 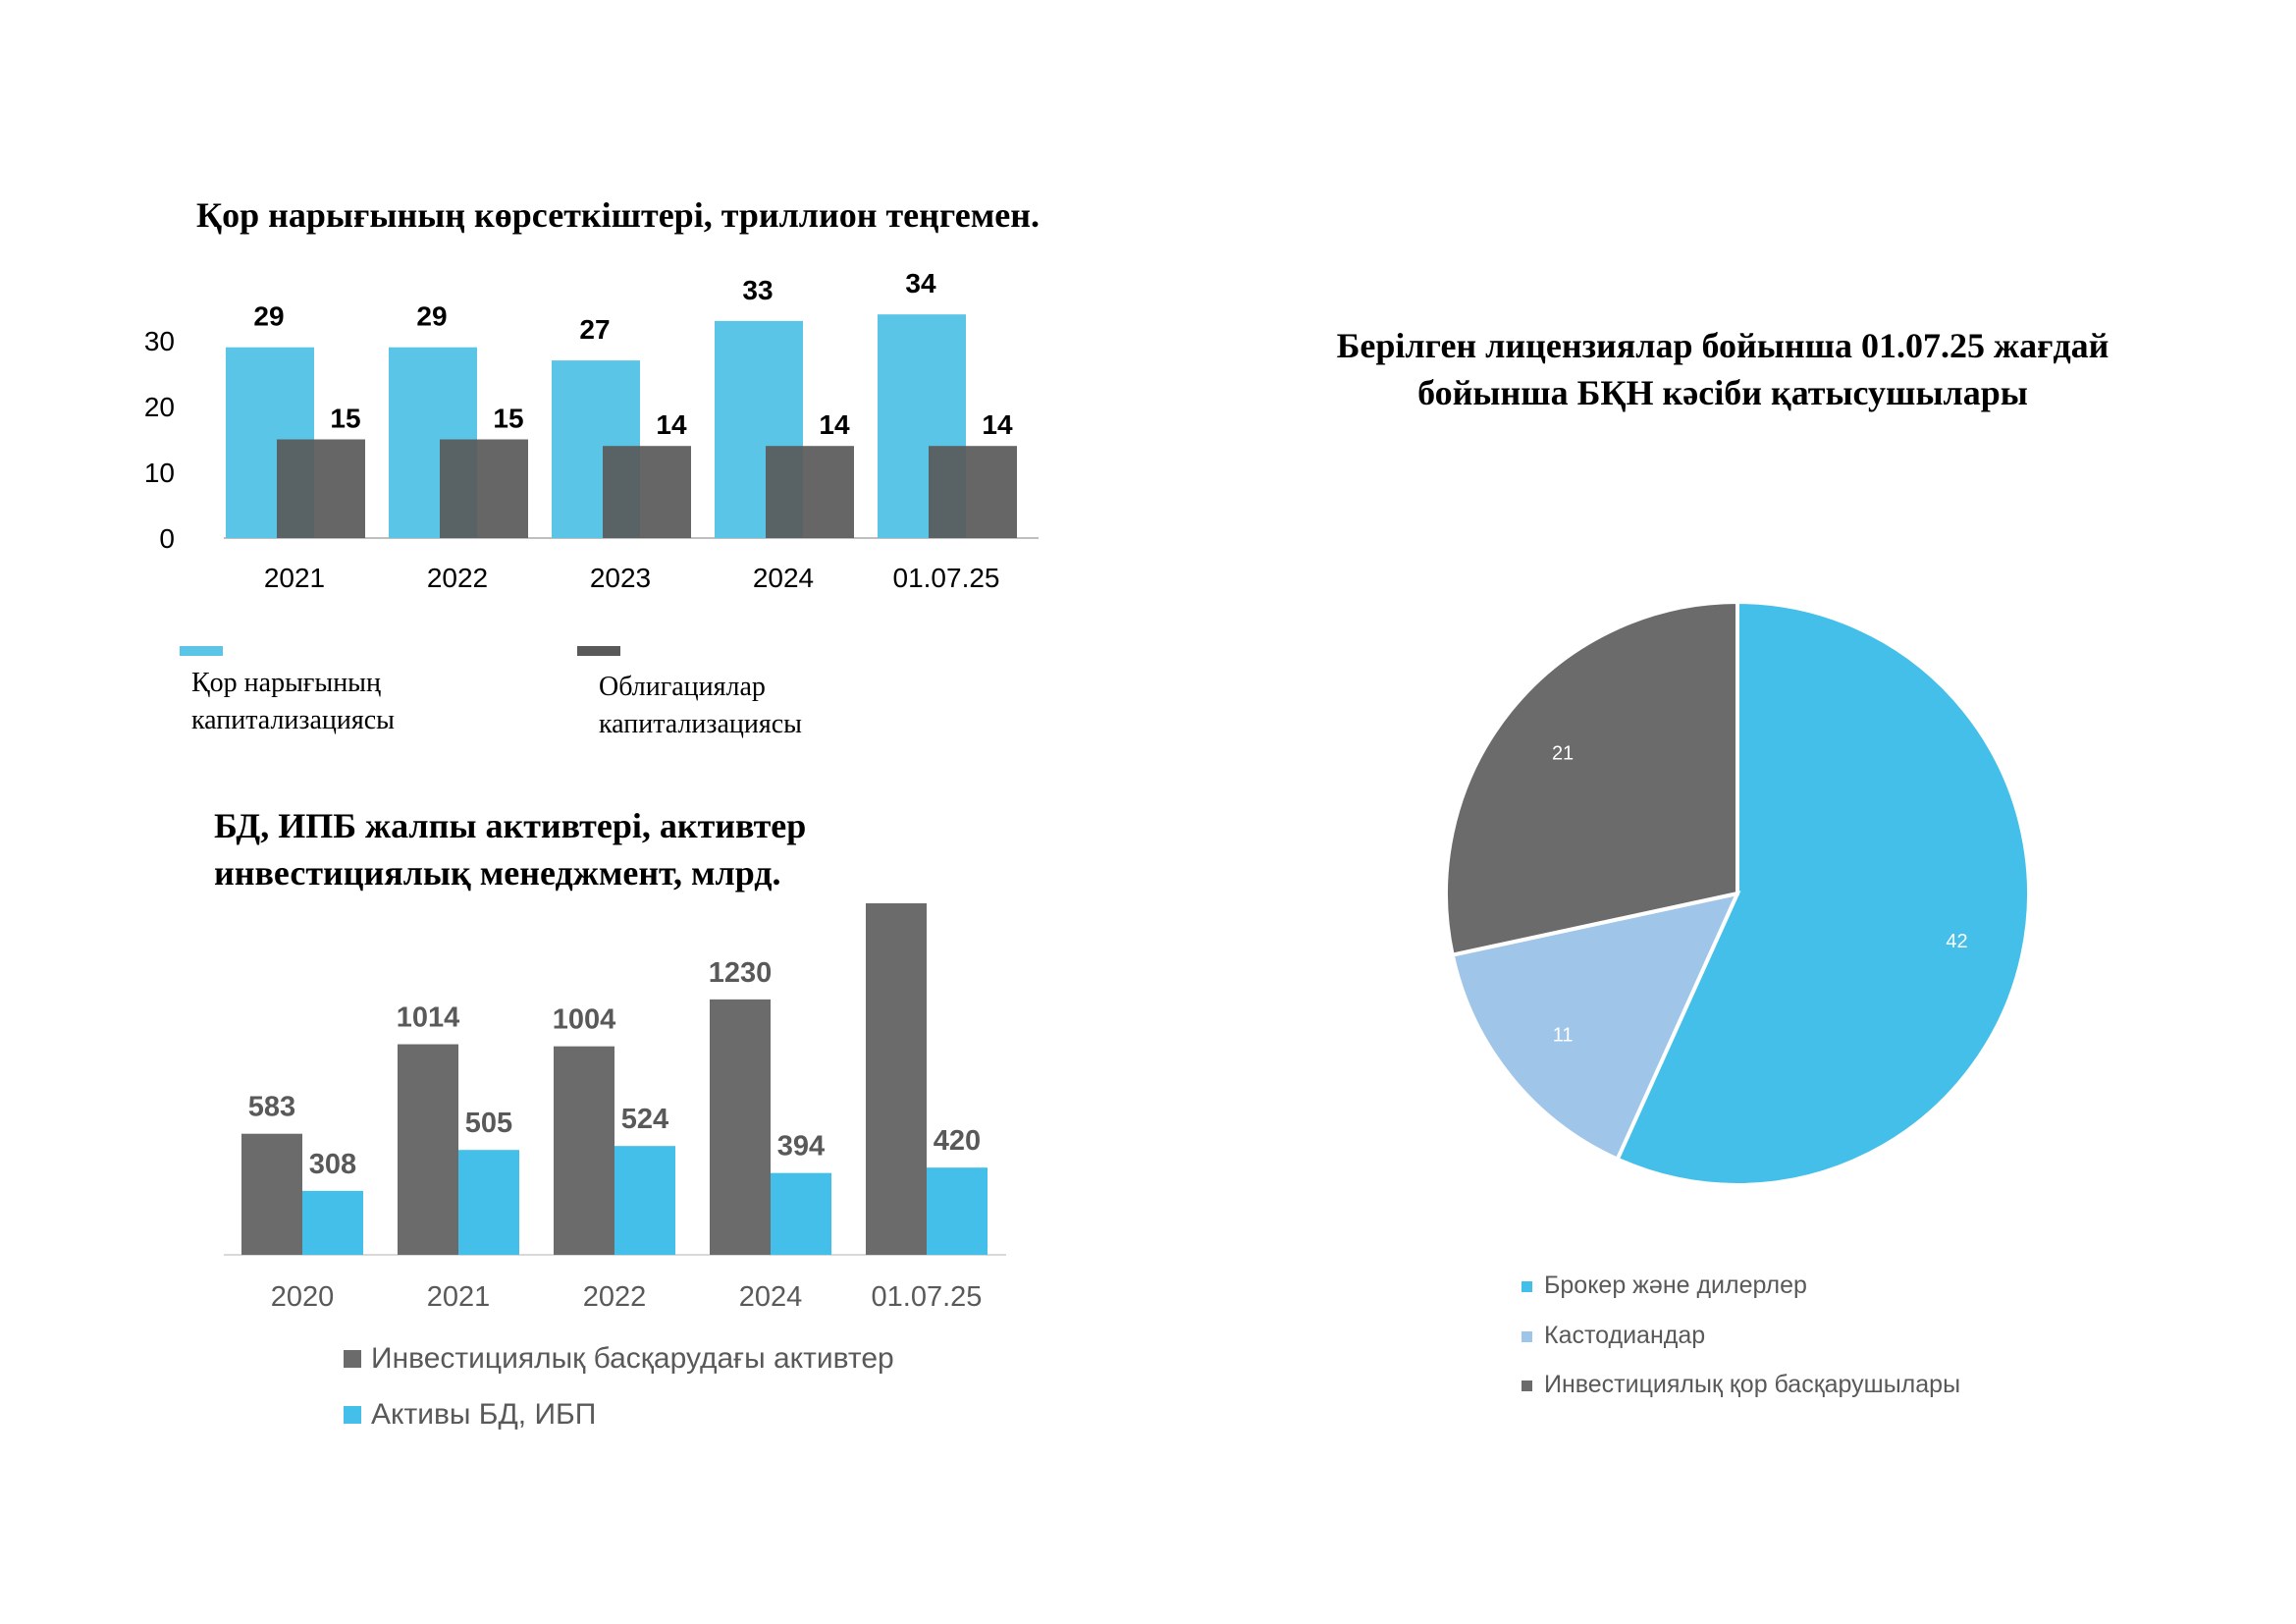 What do you see at coordinates (700, 705) in the screenshot?
I see `chart1-legend-label: Облигациялар капитализациясы` at bounding box center [700, 705].